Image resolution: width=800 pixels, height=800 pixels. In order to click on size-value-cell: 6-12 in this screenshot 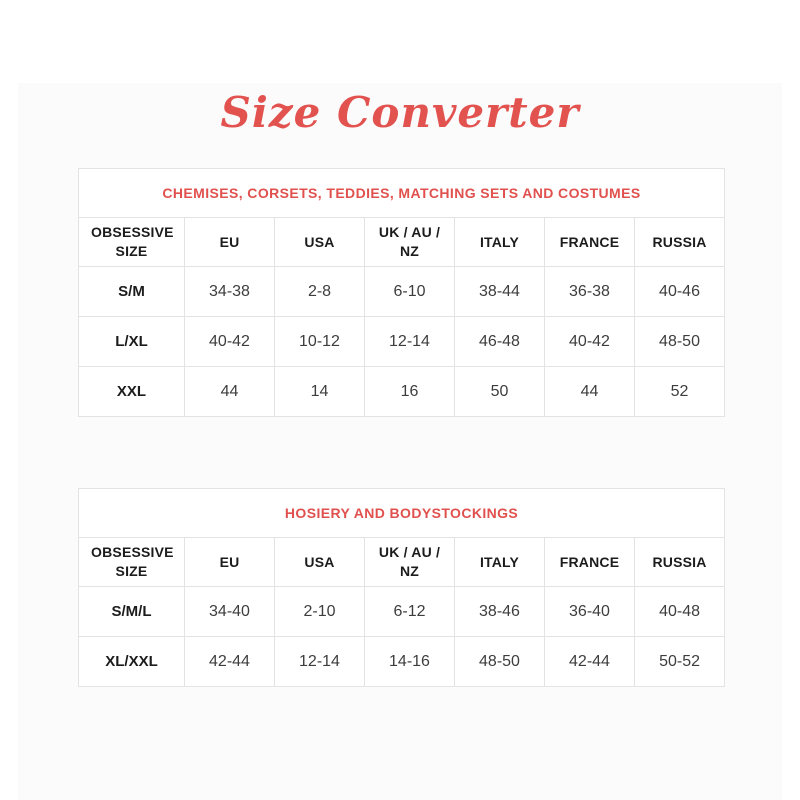, I will do `click(409, 611)`.